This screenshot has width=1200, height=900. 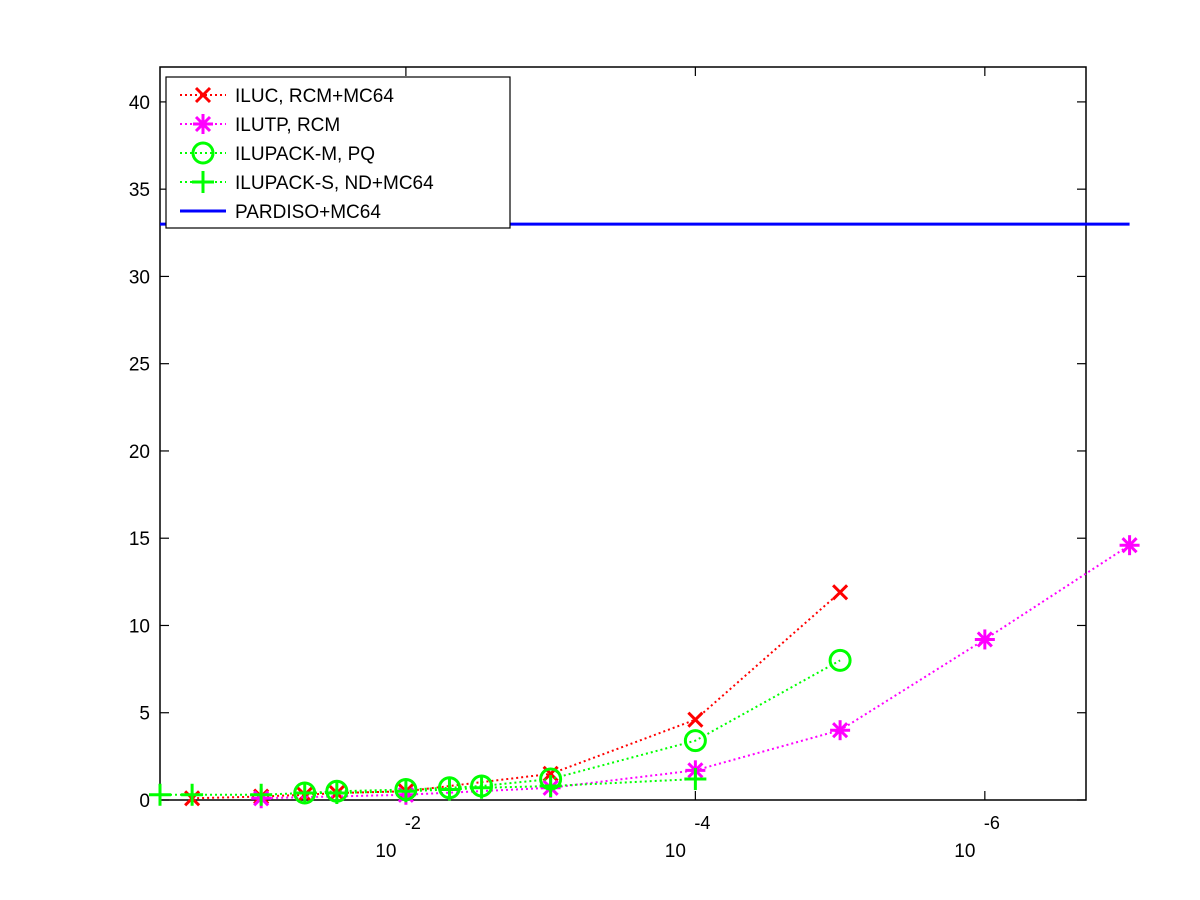 What do you see at coordinates (314, 96) in the screenshot?
I see `legend-label: ILUC, RCM+MC64` at bounding box center [314, 96].